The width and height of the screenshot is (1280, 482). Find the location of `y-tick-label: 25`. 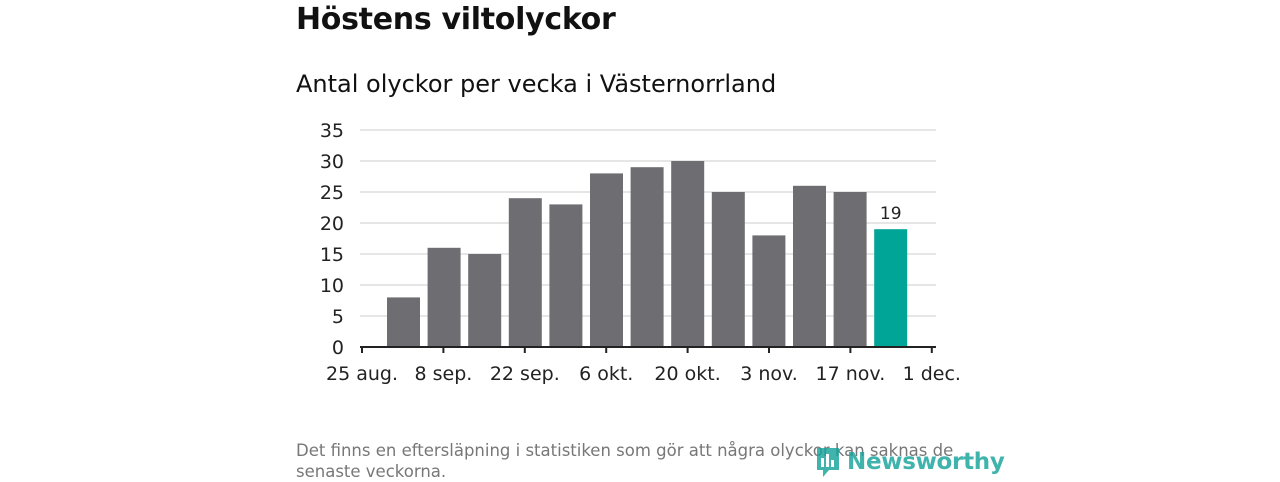

y-tick-label: 25 is located at coordinates (332, 193).